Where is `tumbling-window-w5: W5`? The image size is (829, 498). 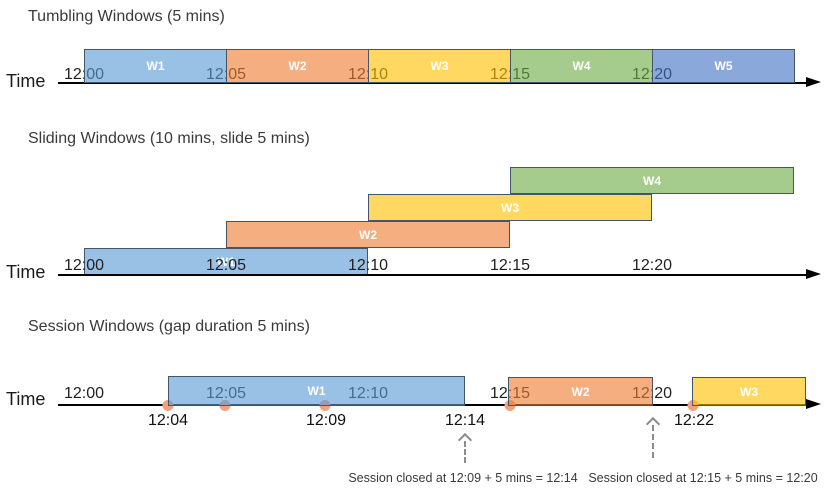
tumbling-window-w5: W5 is located at coordinates (723, 66).